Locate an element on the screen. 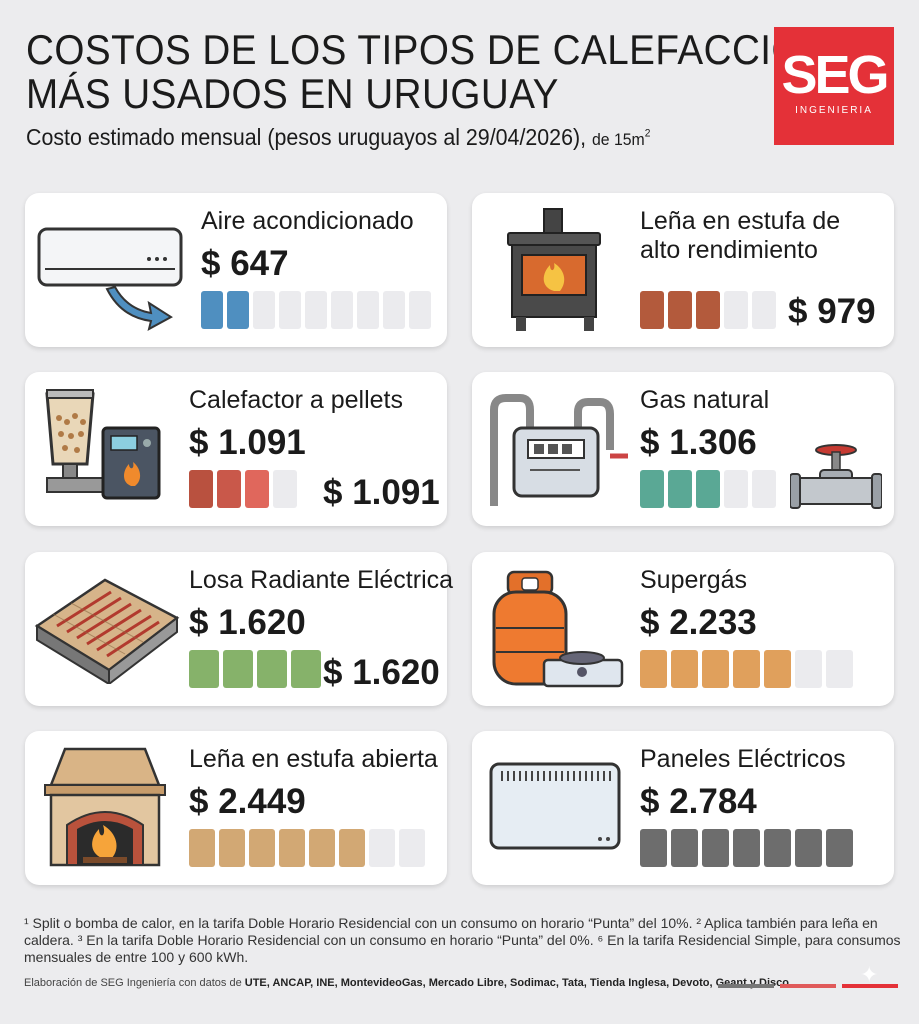  valve-icon is located at coordinates (836, 476).